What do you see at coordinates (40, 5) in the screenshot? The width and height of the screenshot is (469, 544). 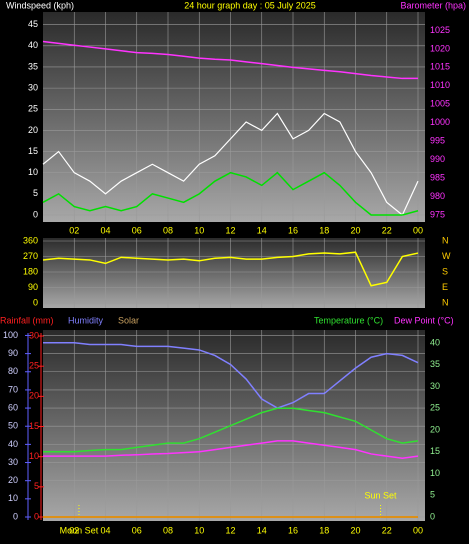 I see `left-axis-title: Windspeed (kph)` at bounding box center [40, 5].